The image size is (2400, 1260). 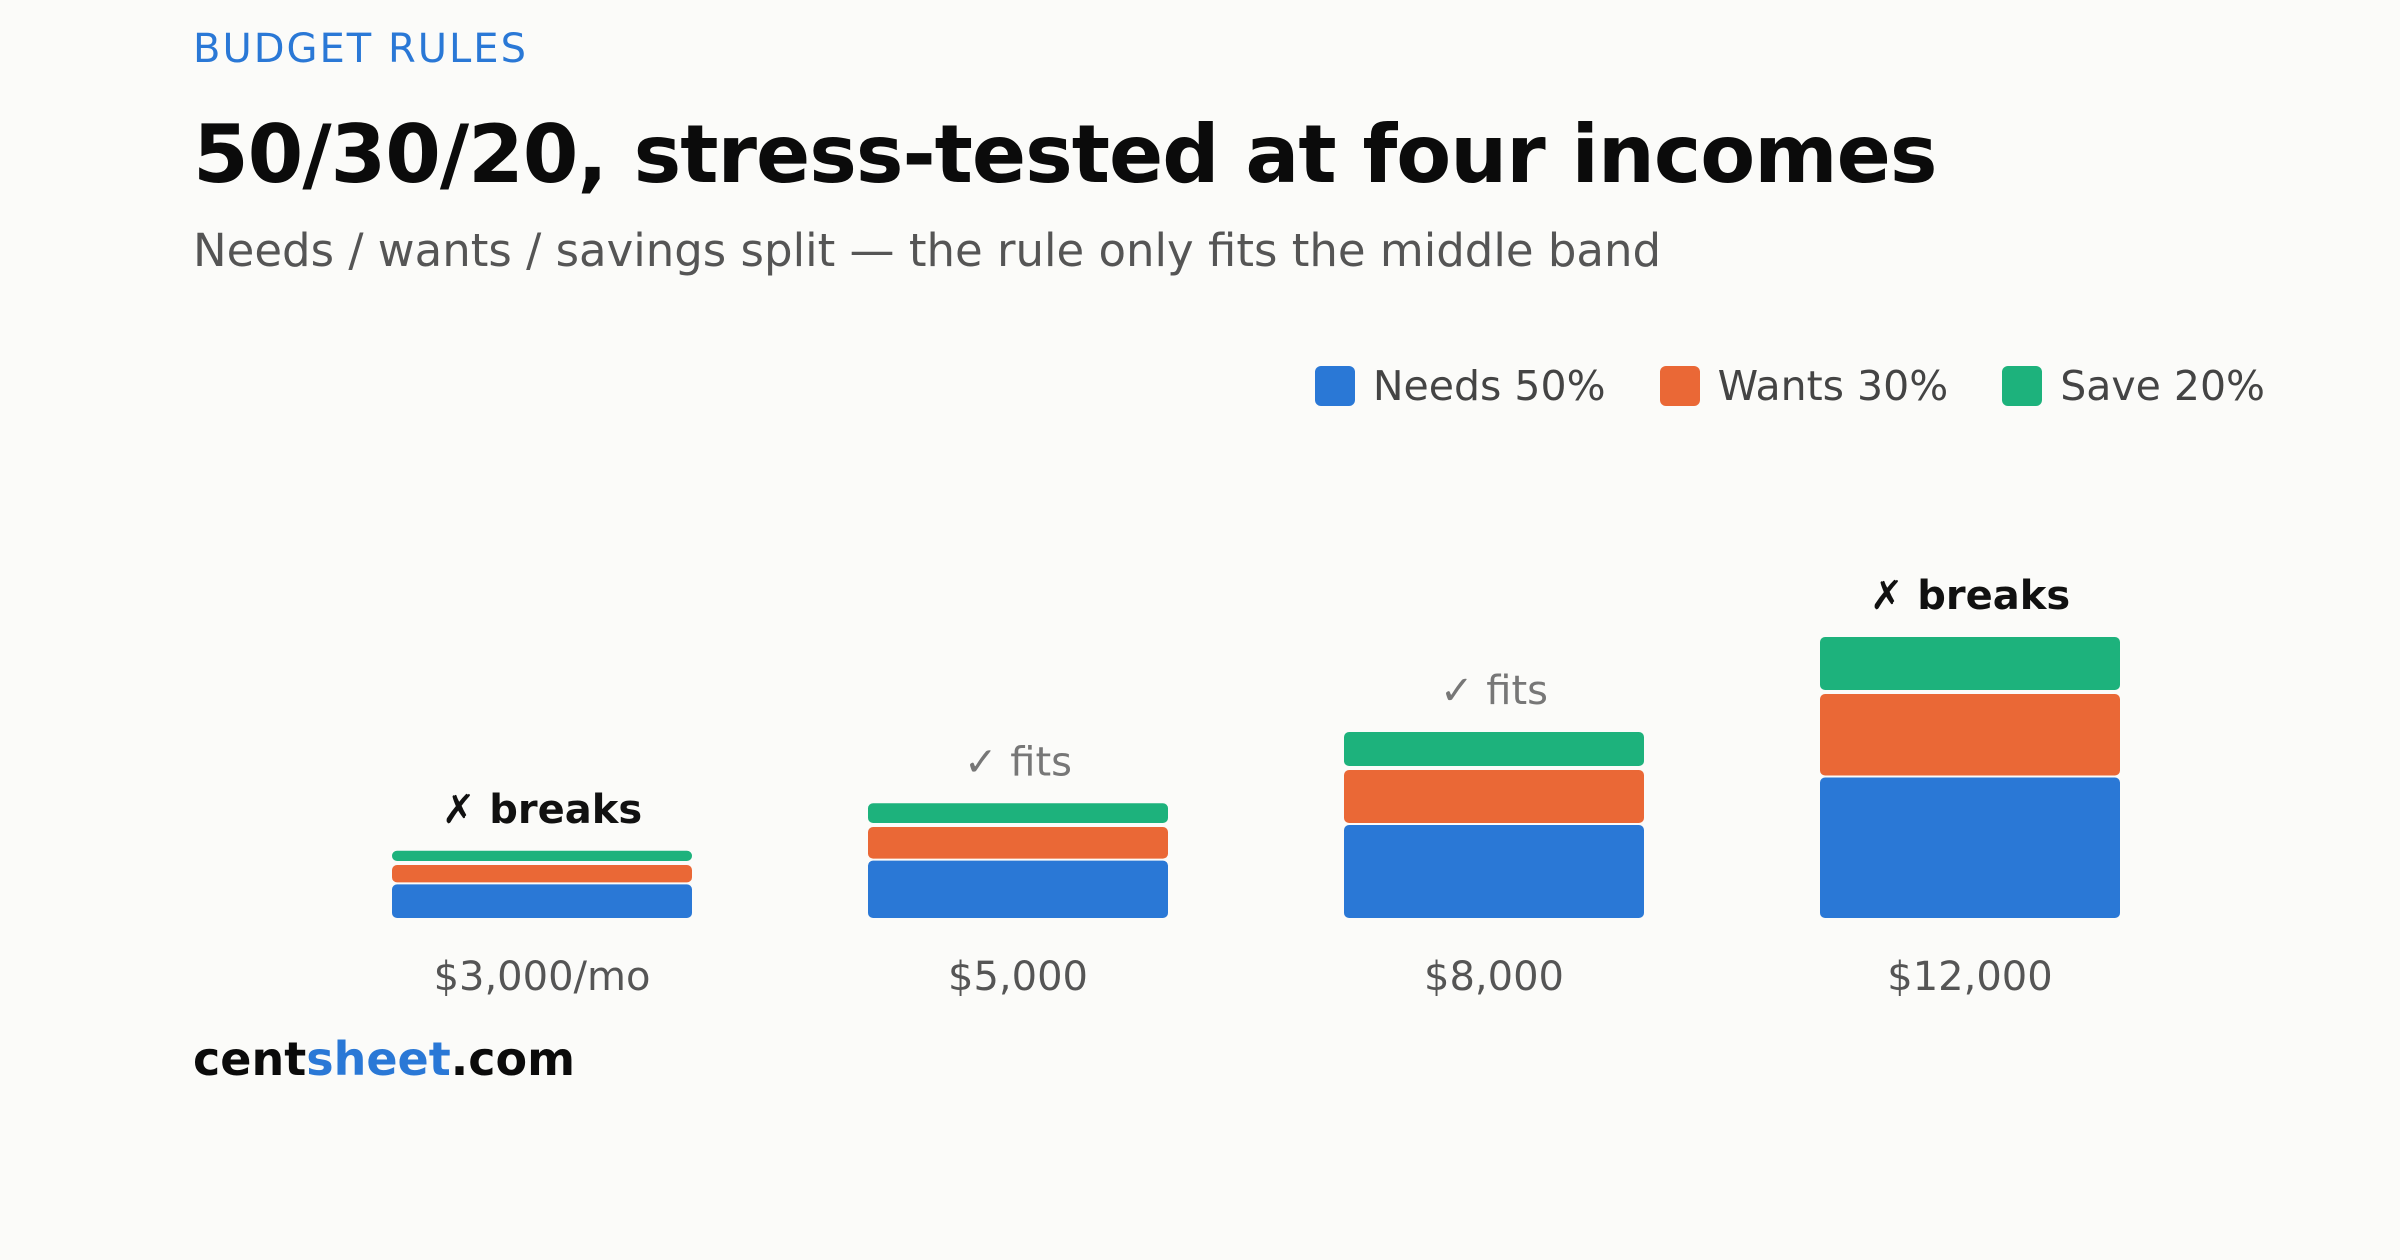 I want to click on brand-logo: centsheet.com, so click(x=384, y=1059).